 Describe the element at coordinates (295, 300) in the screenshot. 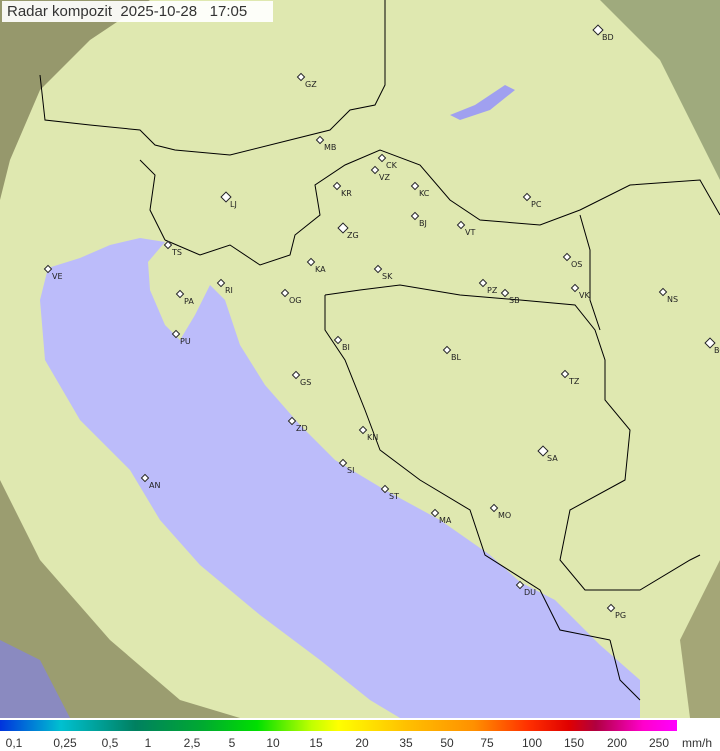

I see `city-label: OG` at that location.